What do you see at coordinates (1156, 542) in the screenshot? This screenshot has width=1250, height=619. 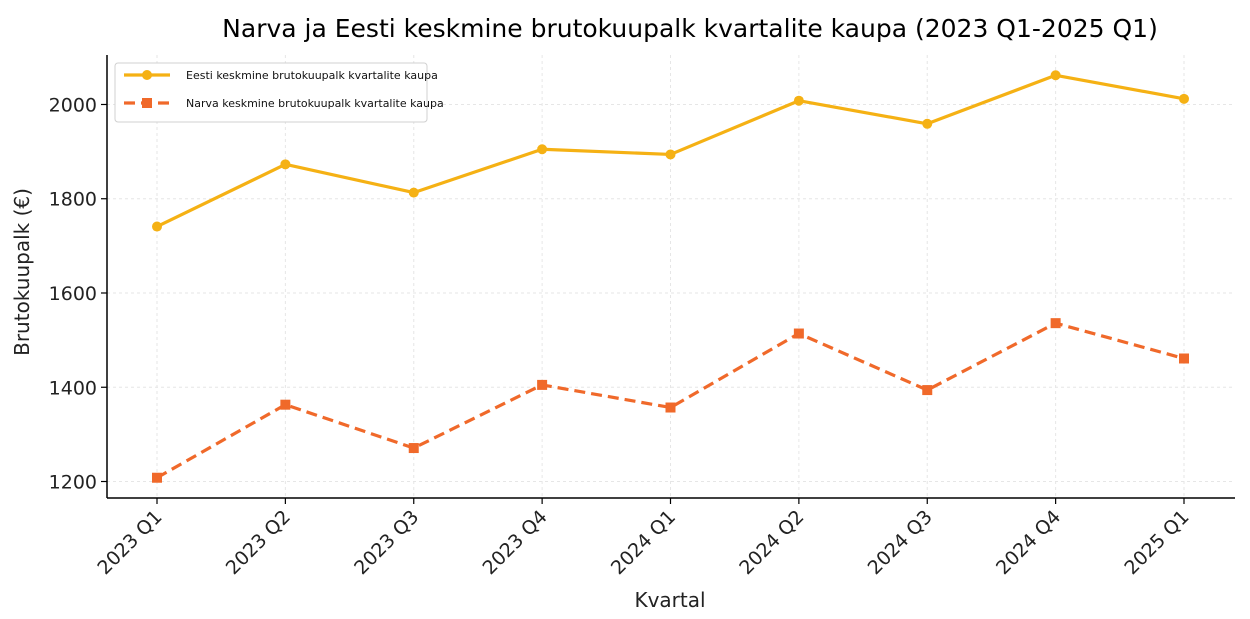 I see `x-tick-label: 2025 Q1` at bounding box center [1156, 542].